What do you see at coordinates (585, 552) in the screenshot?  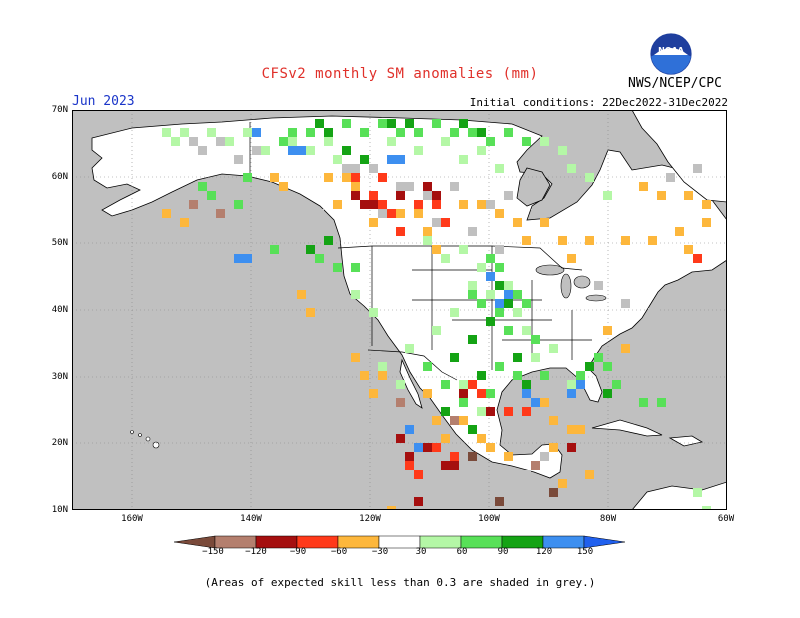 I see `colorbar-label: 150` at bounding box center [585, 552].